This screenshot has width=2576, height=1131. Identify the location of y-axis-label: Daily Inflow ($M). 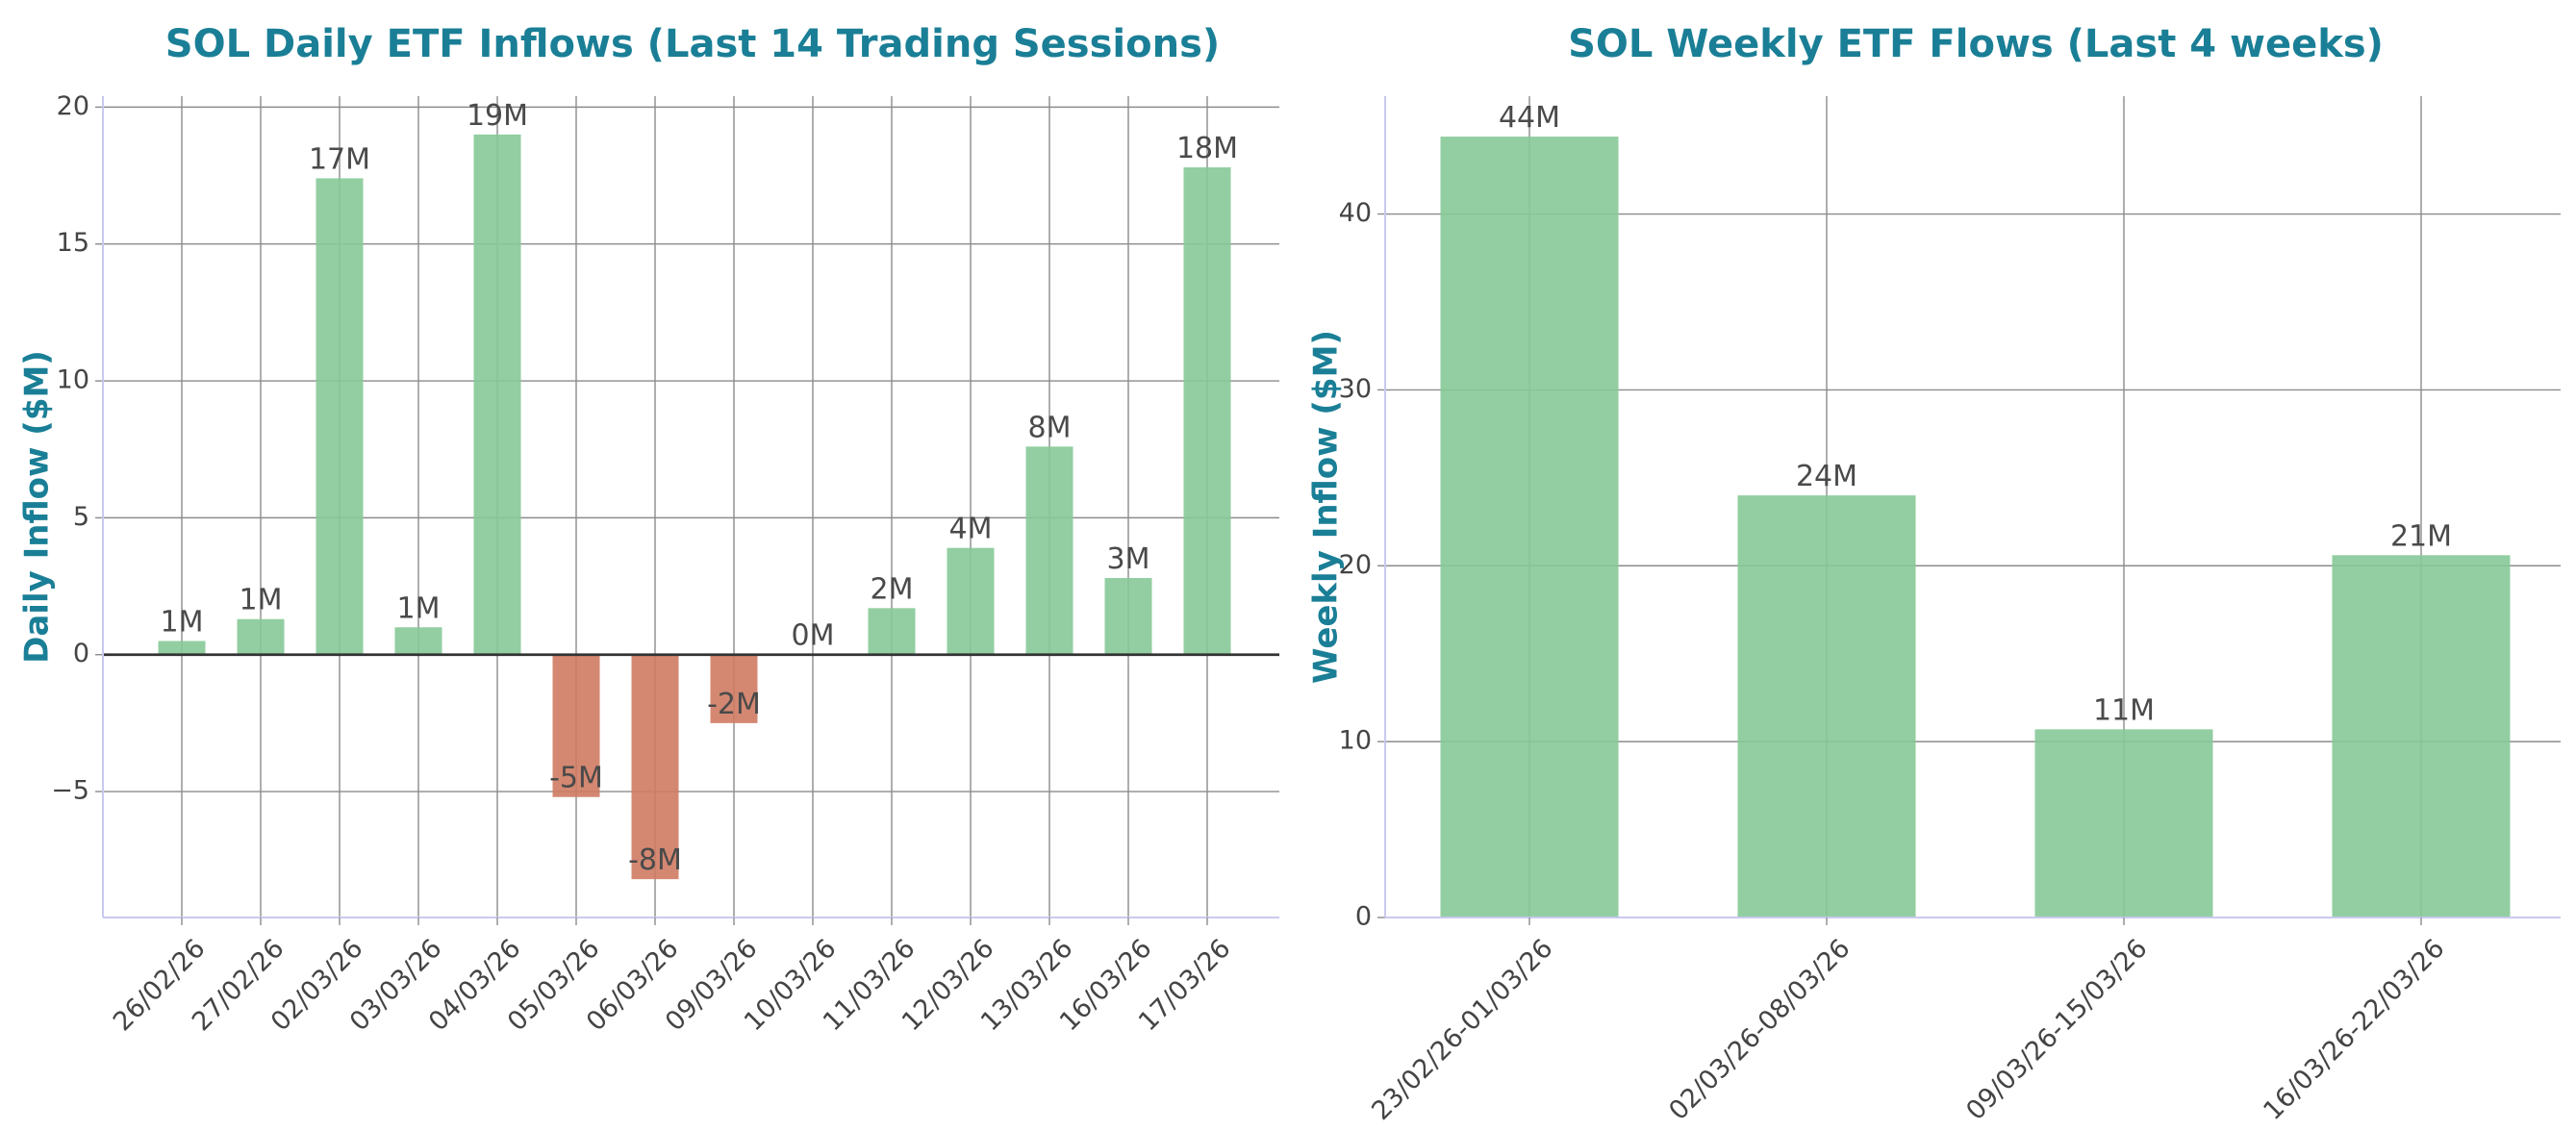
(37, 507).